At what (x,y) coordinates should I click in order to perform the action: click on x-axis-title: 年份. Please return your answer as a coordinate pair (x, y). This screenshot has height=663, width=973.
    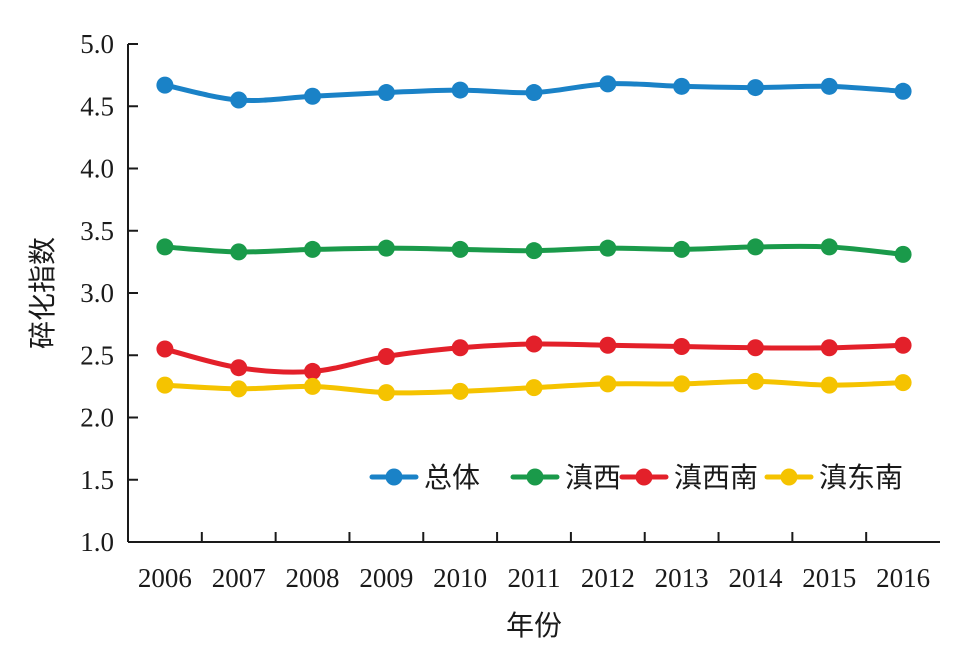
    Looking at the image, I should click on (534, 626).